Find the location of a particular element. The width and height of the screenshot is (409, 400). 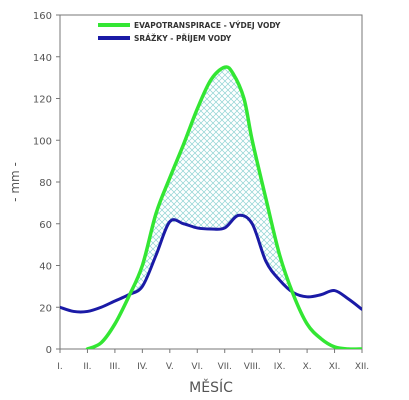

x-tick-label: V. is located at coordinates (170, 367).